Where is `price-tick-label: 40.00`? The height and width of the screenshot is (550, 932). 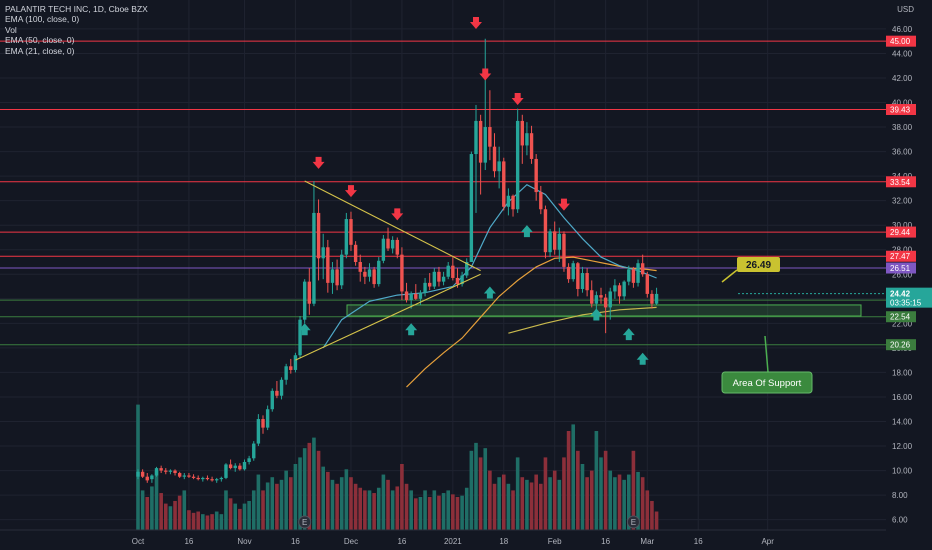
price-tick-label: 40.00 is located at coordinates (902, 103).